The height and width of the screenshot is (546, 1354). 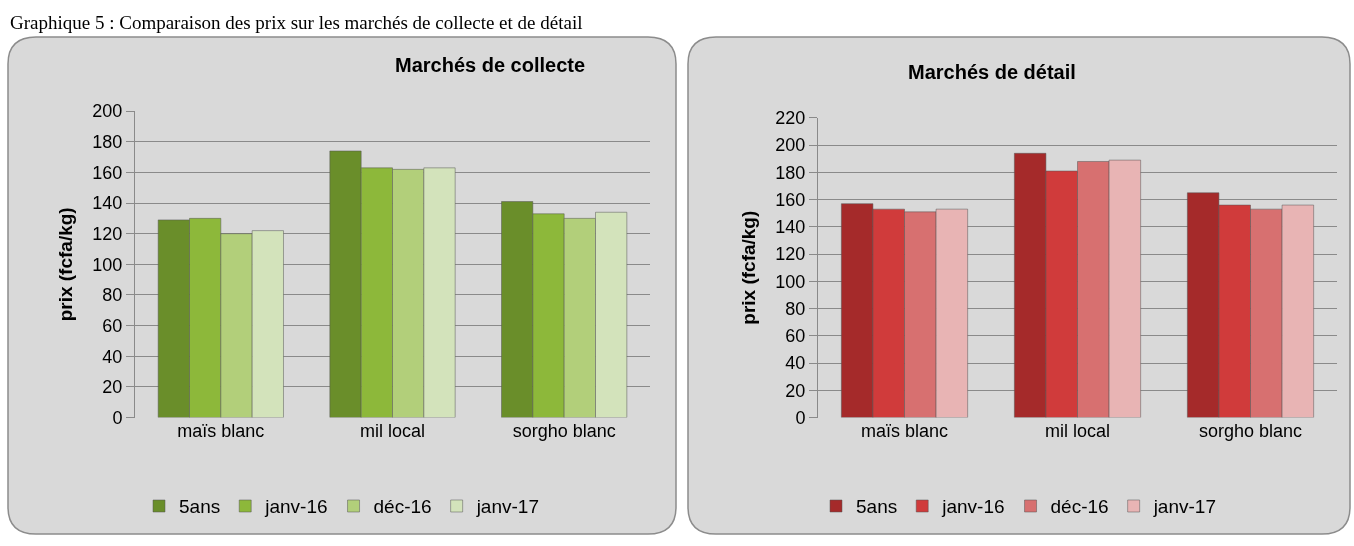 I want to click on y-tick-label: 220, so click(x=790, y=118).